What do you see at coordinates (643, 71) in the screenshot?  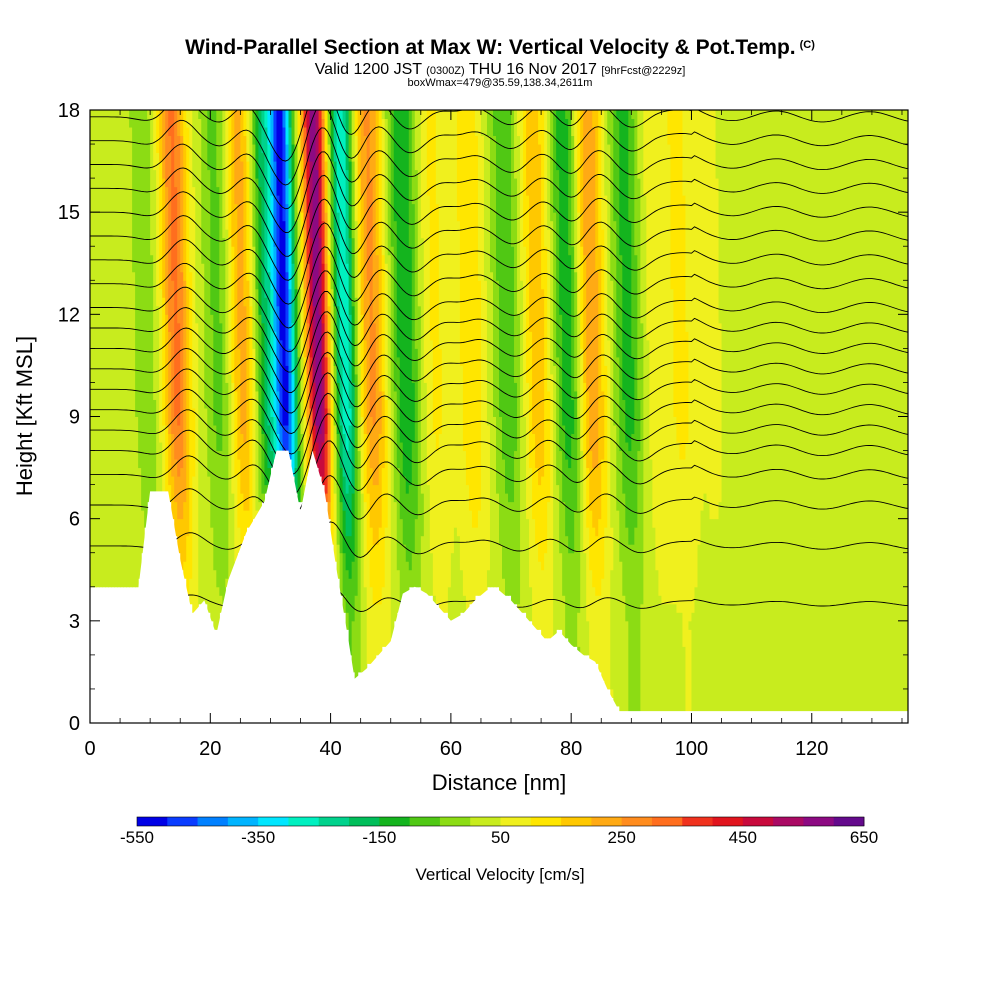 I see `subtitle-forecast: [9hrFcst@2229z]` at bounding box center [643, 71].